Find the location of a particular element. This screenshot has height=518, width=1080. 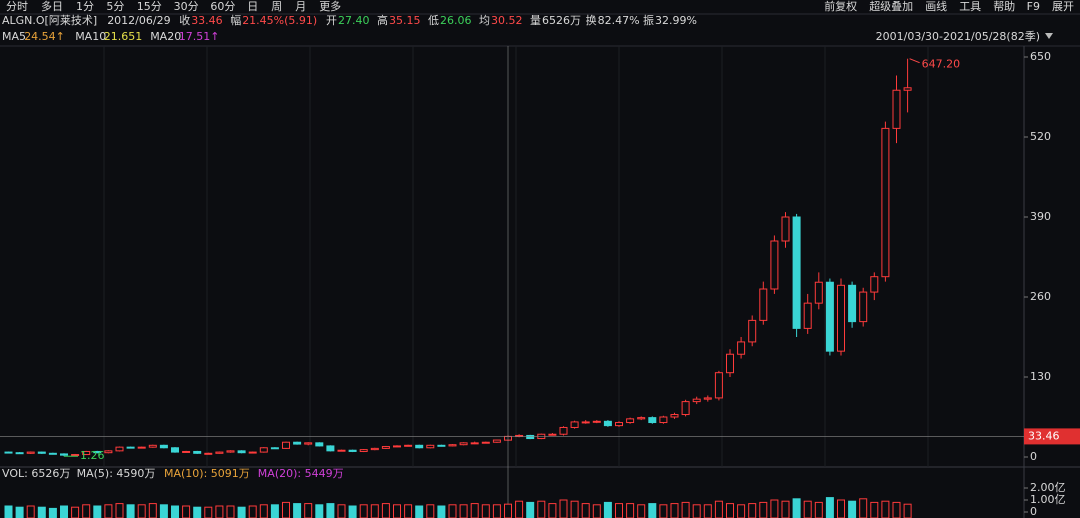

toolbar-button: 分时 is located at coordinates (17, 6).